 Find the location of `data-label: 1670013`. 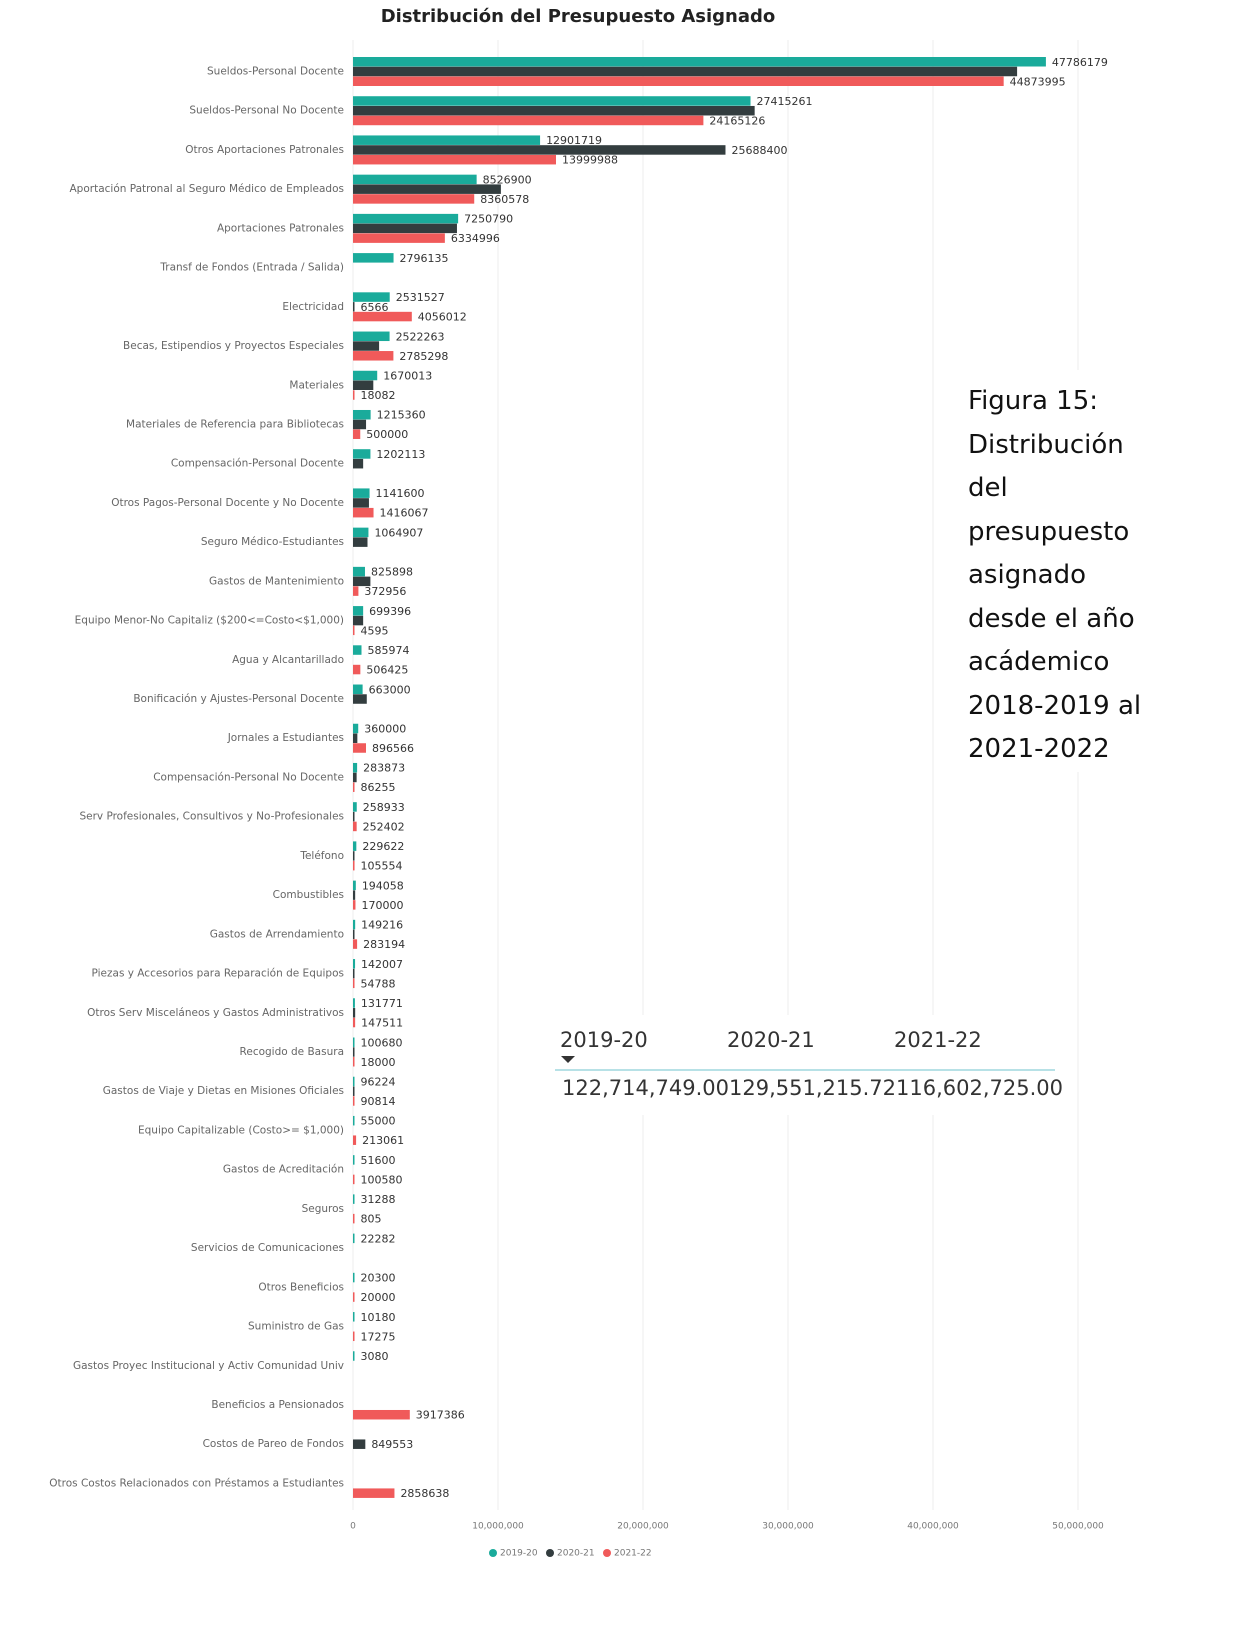

data-label: 1670013 is located at coordinates (407, 376).